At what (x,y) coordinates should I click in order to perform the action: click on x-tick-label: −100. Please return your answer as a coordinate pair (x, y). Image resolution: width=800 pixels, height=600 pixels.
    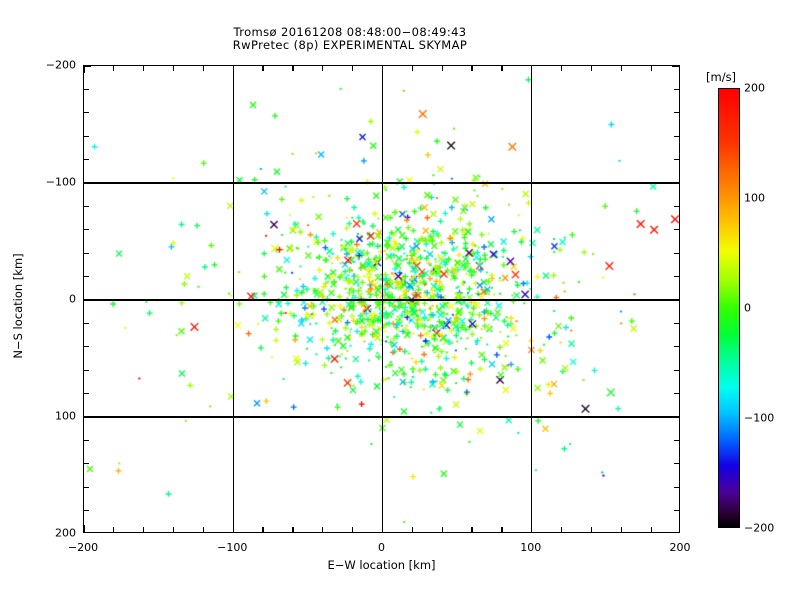
    Looking at the image, I should click on (232, 547).